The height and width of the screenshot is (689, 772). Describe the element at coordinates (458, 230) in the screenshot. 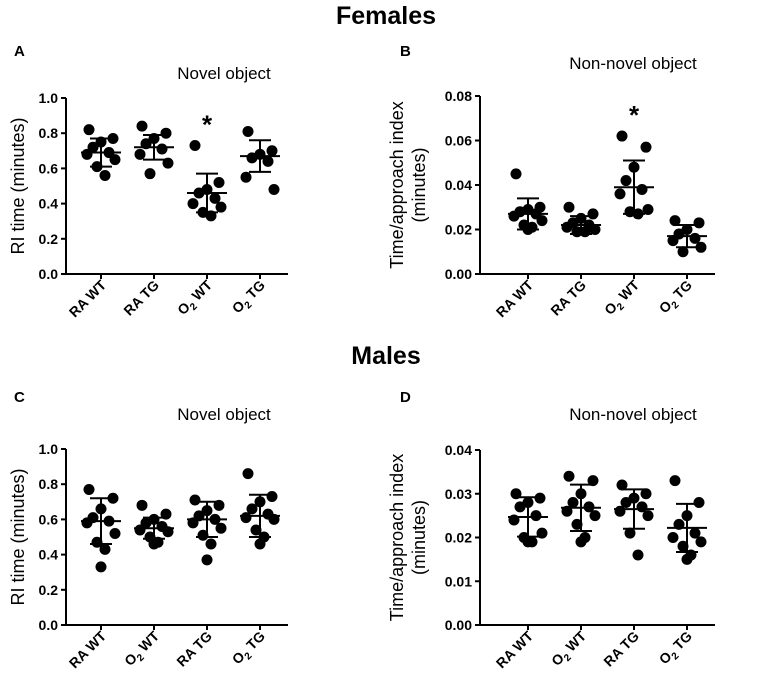

I see `y-tick-label: 0.02` at that location.